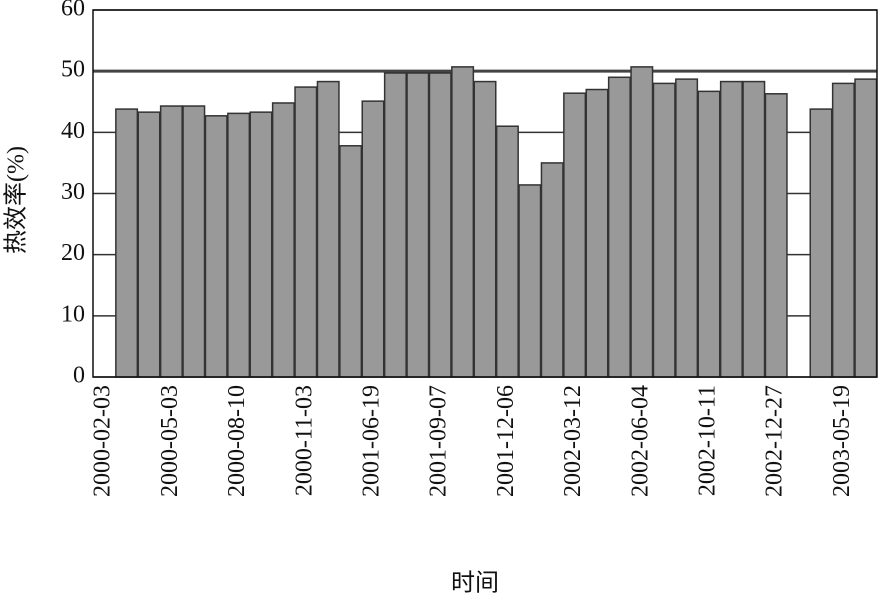 This screenshot has height=608, width=879. Describe the element at coordinates (73, 70) in the screenshot. I see `y-tick-label: 50` at that location.